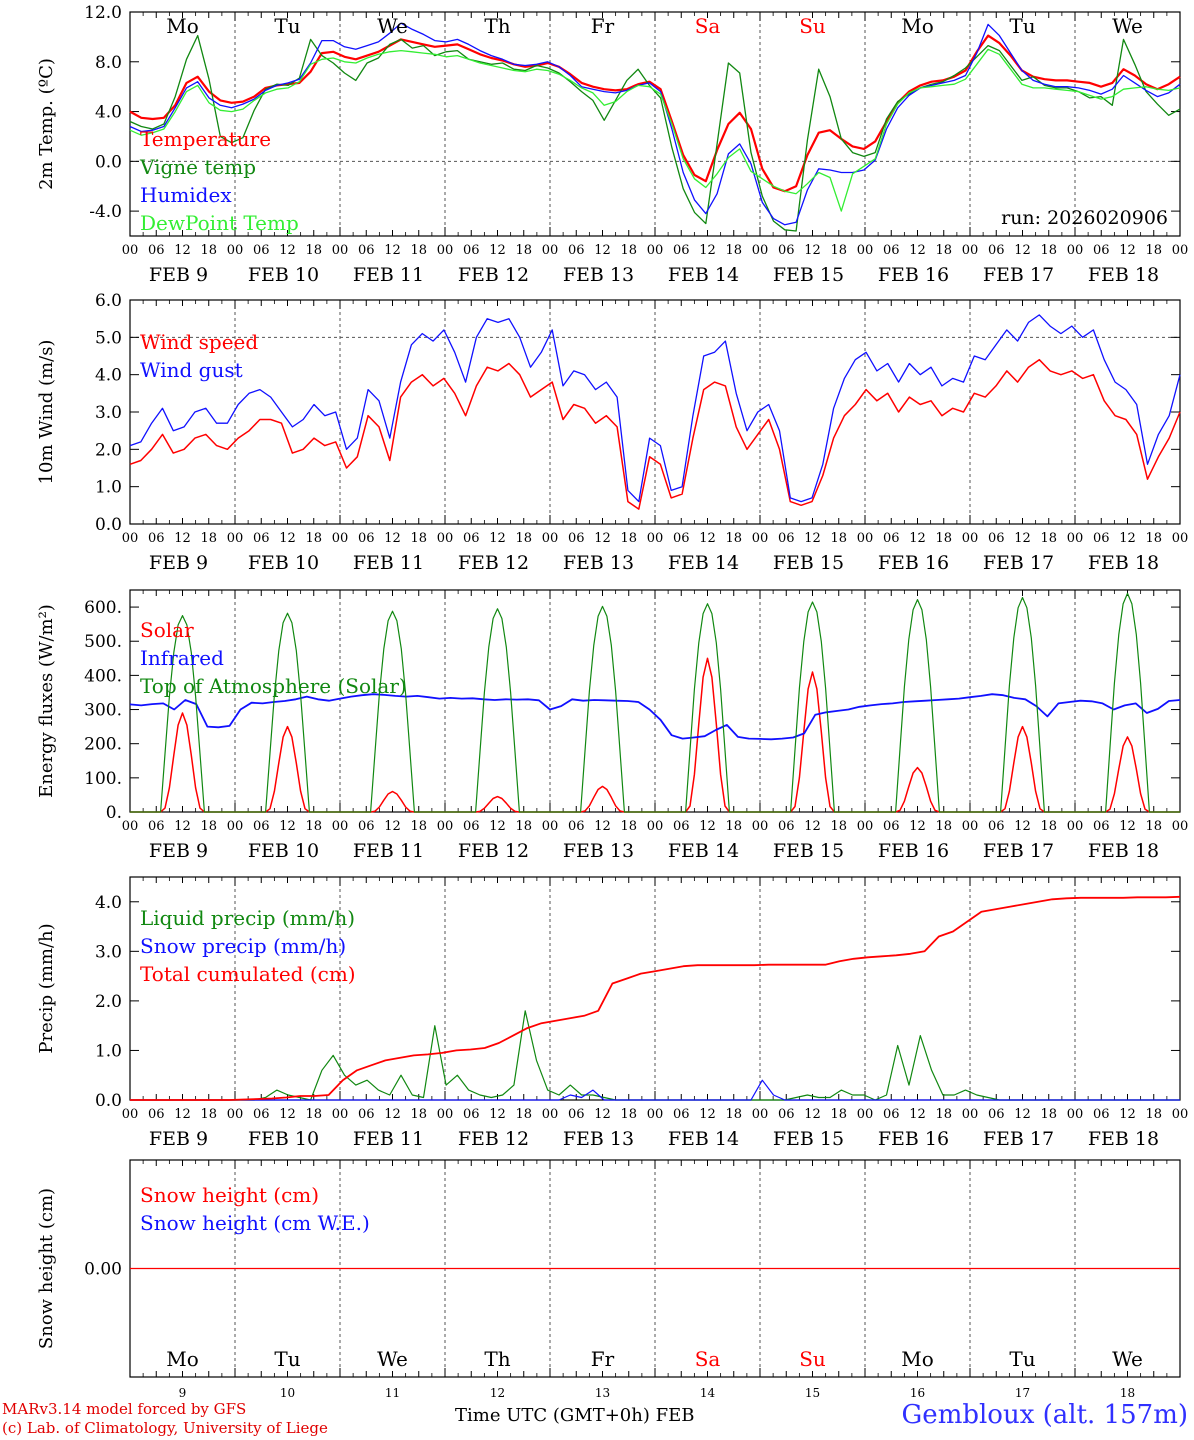 Image resolution: width=1194 pixels, height=1440 pixels. I want to click on y-tick-label: -4.0, so click(105, 212).